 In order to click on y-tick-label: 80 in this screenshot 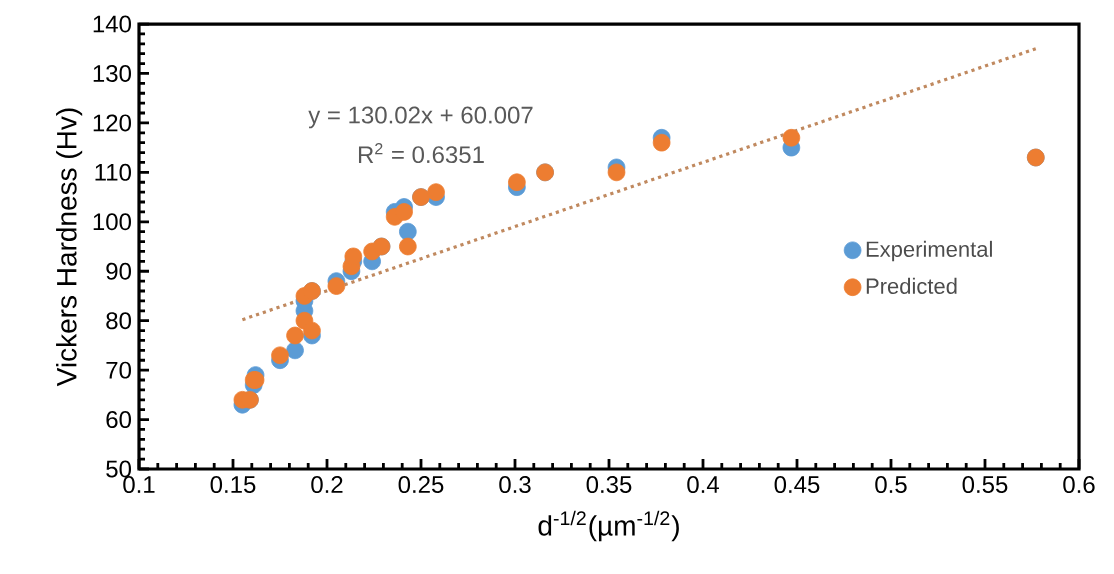, I will do `click(119, 321)`.